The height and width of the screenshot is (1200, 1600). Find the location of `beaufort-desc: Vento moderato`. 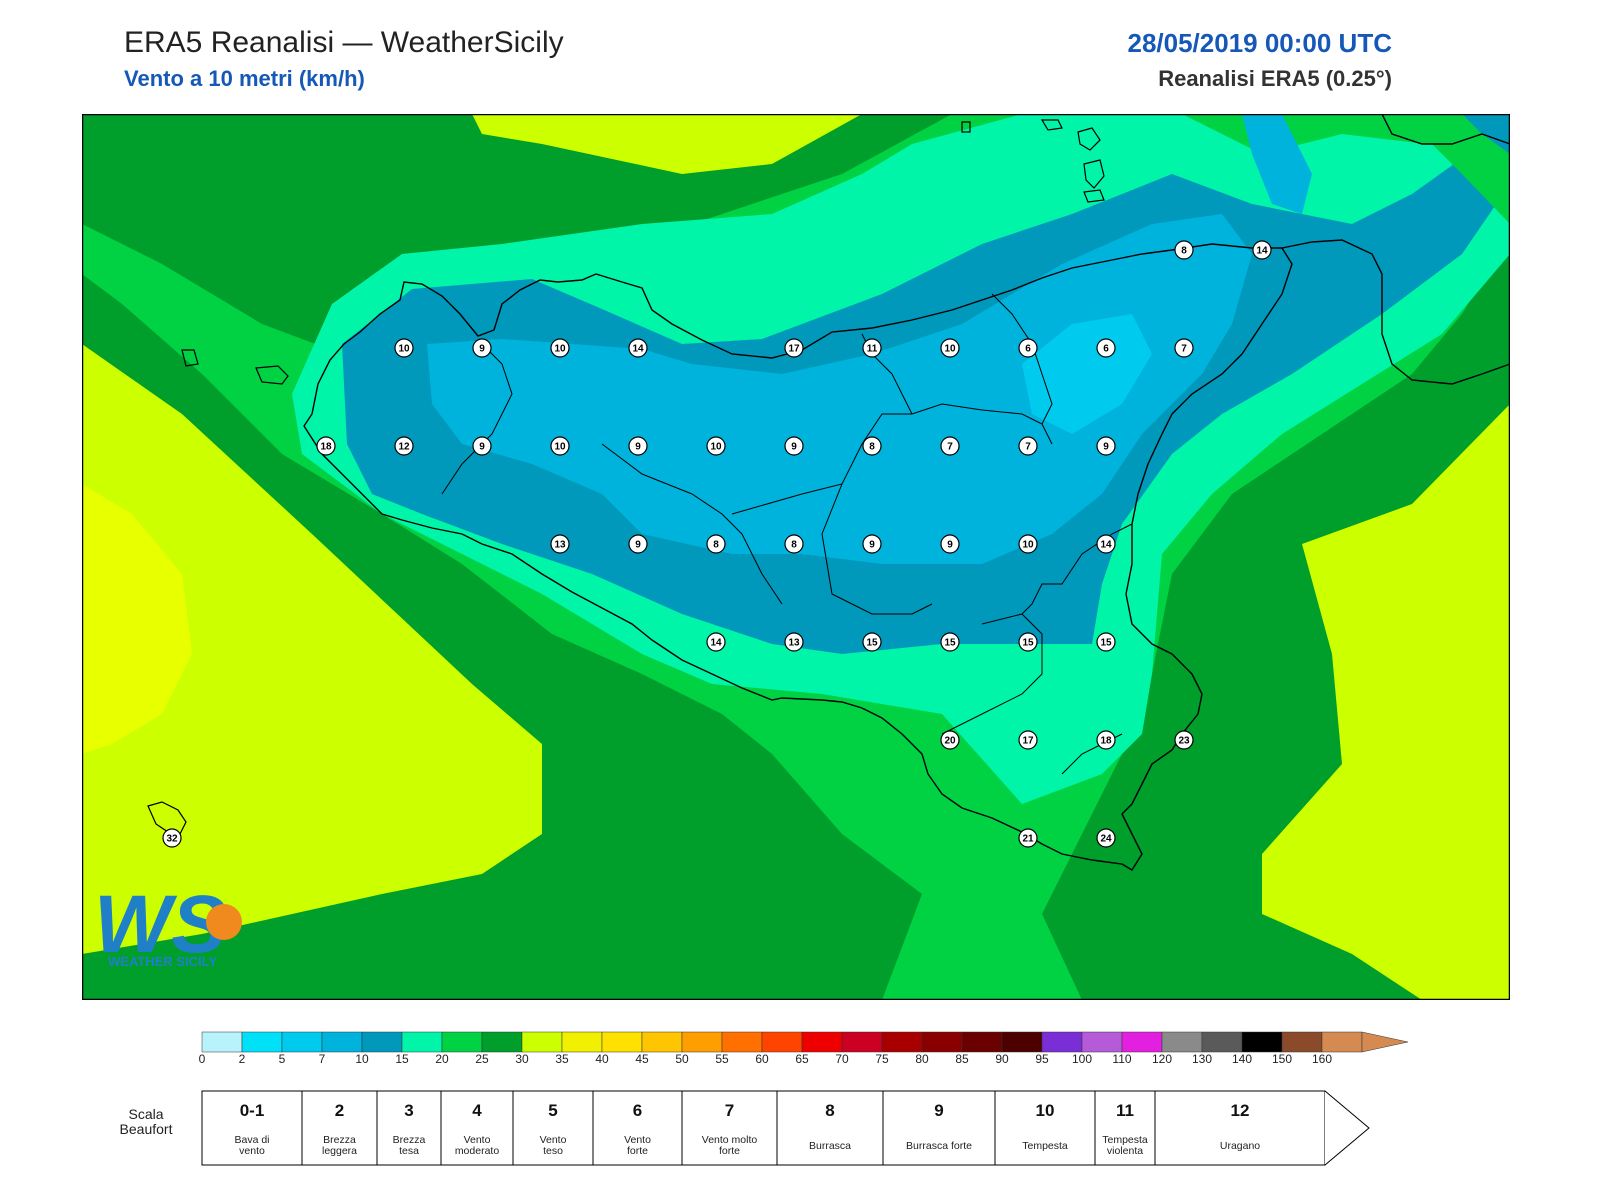

beaufort-desc: Vento moderato is located at coordinates (477, 1145).